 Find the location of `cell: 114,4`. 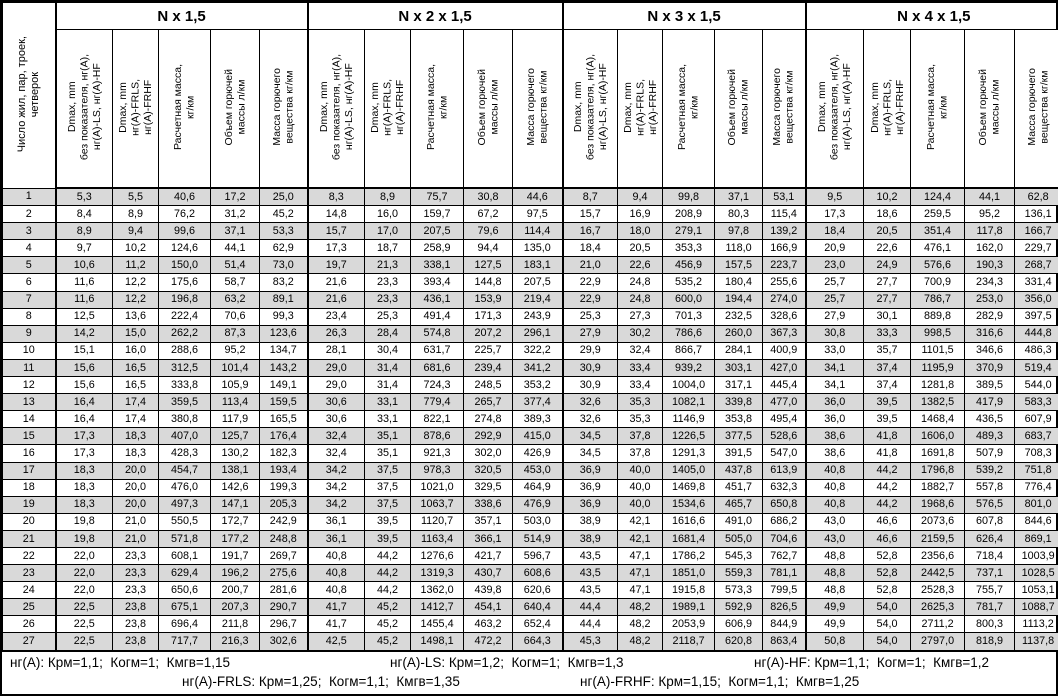

cell: 114,4 is located at coordinates (538, 231).